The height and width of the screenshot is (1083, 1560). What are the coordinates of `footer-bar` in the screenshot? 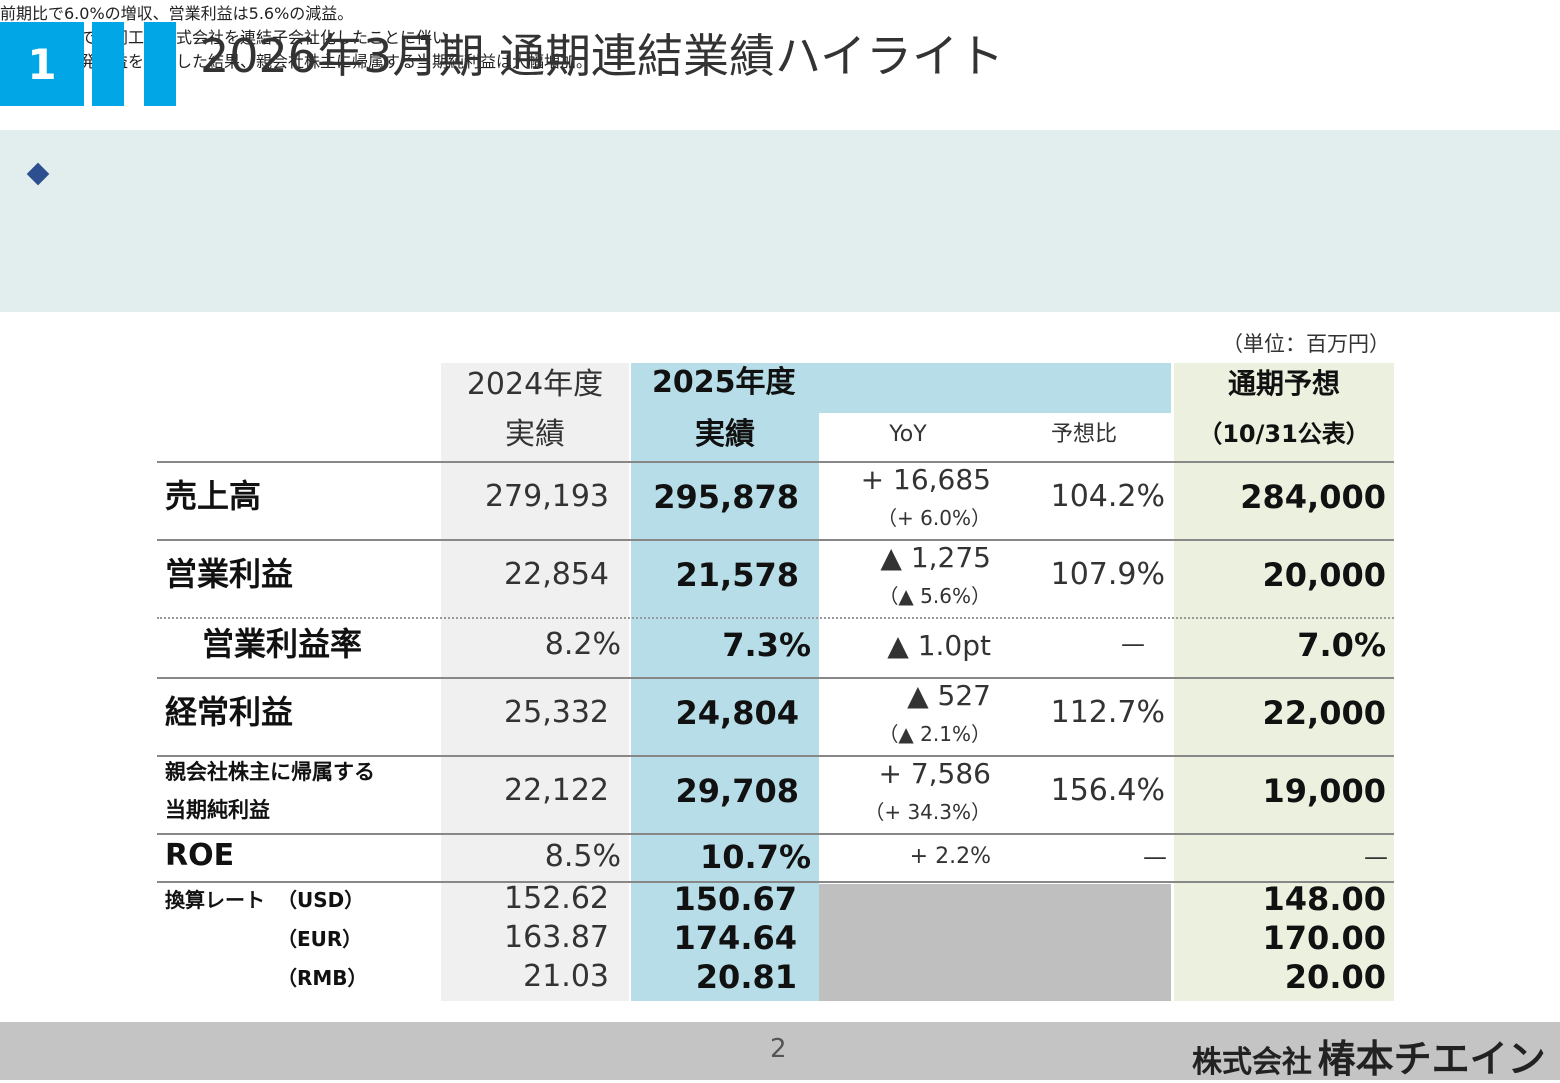 It's located at (780, 1051).